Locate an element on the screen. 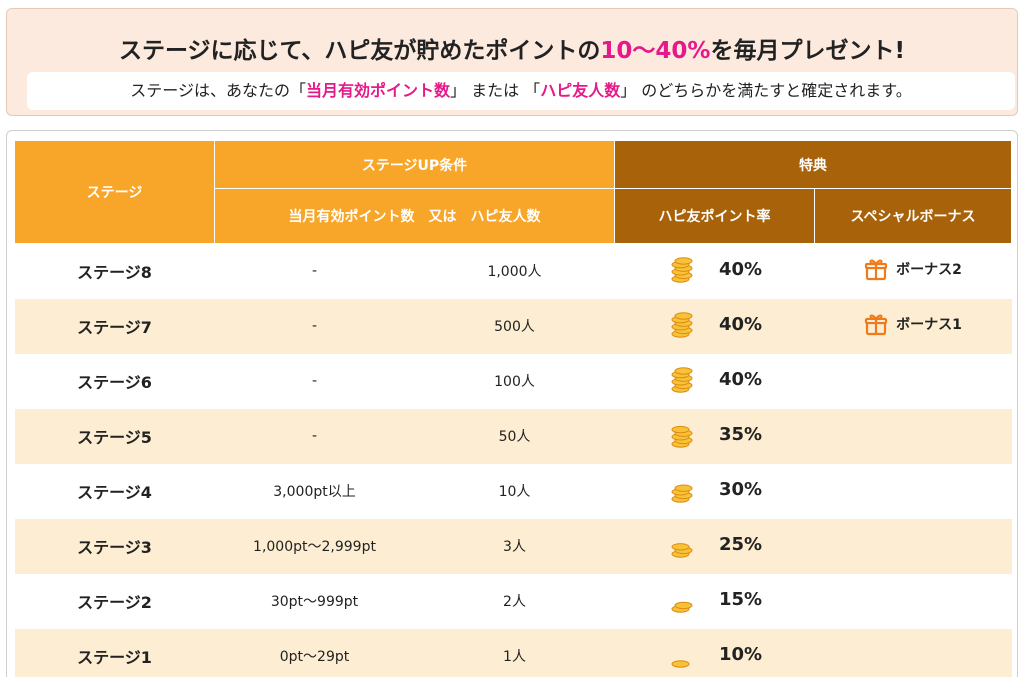 Image resolution: width=1024 pixels, height=677 pixels. banner-sub-pre: ステージは、あなたの「 is located at coordinates (218, 90).